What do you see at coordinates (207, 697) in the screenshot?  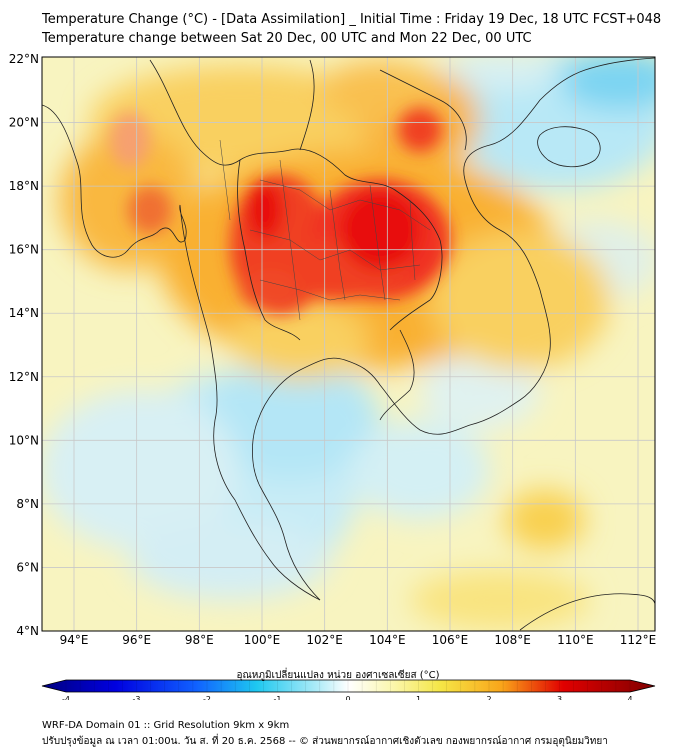 I see `colorbar-tick-label: -2` at bounding box center [207, 697].